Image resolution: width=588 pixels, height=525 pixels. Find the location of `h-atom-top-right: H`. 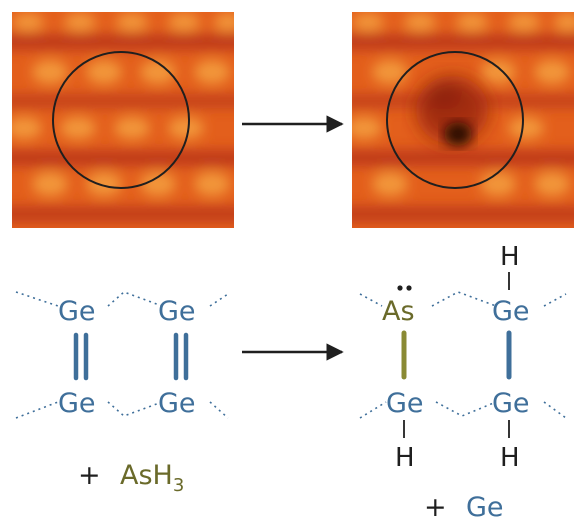

h-atom-top-right: H is located at coordinates (510, 257).